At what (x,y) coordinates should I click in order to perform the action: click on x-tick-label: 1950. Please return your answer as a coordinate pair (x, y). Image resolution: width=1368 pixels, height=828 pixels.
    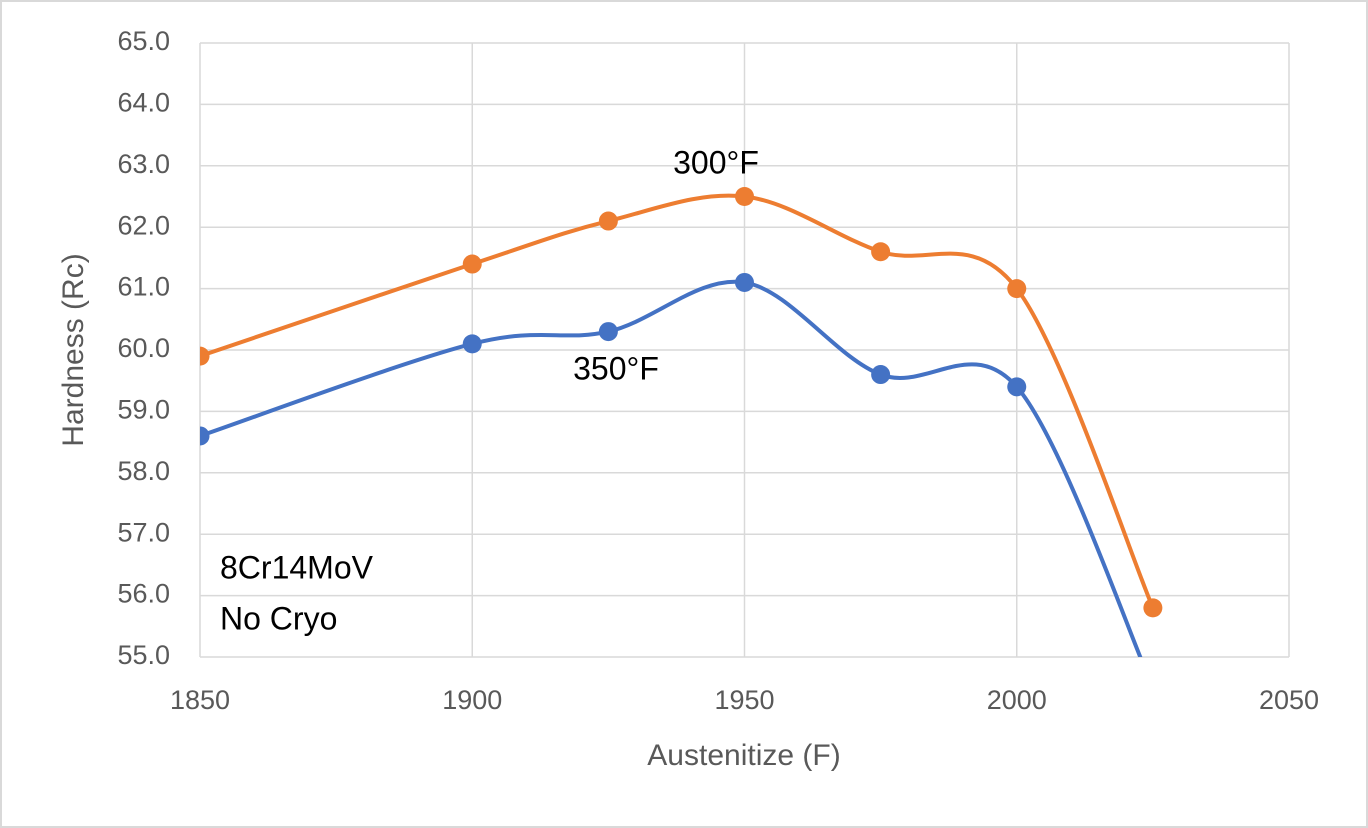
    Looking at the image, I should click on (744, 700).